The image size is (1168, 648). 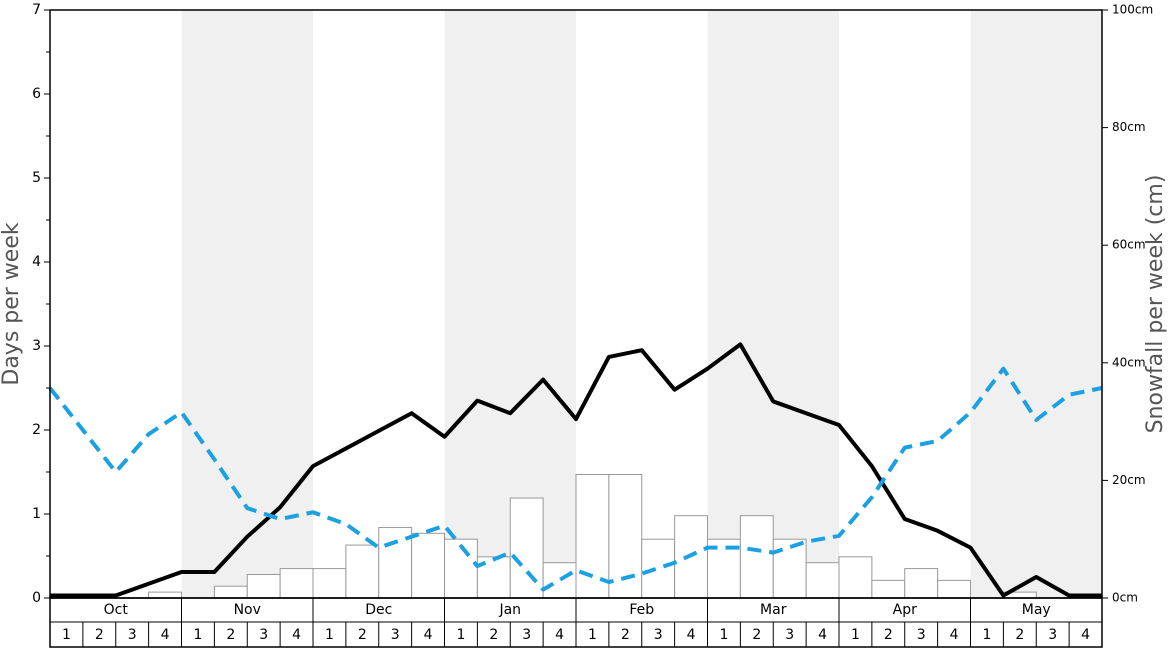 What do you see at coordinates (36, 346) in the screenshot?
I see `y-tick-label: 3` at bounding box center [36, 346].